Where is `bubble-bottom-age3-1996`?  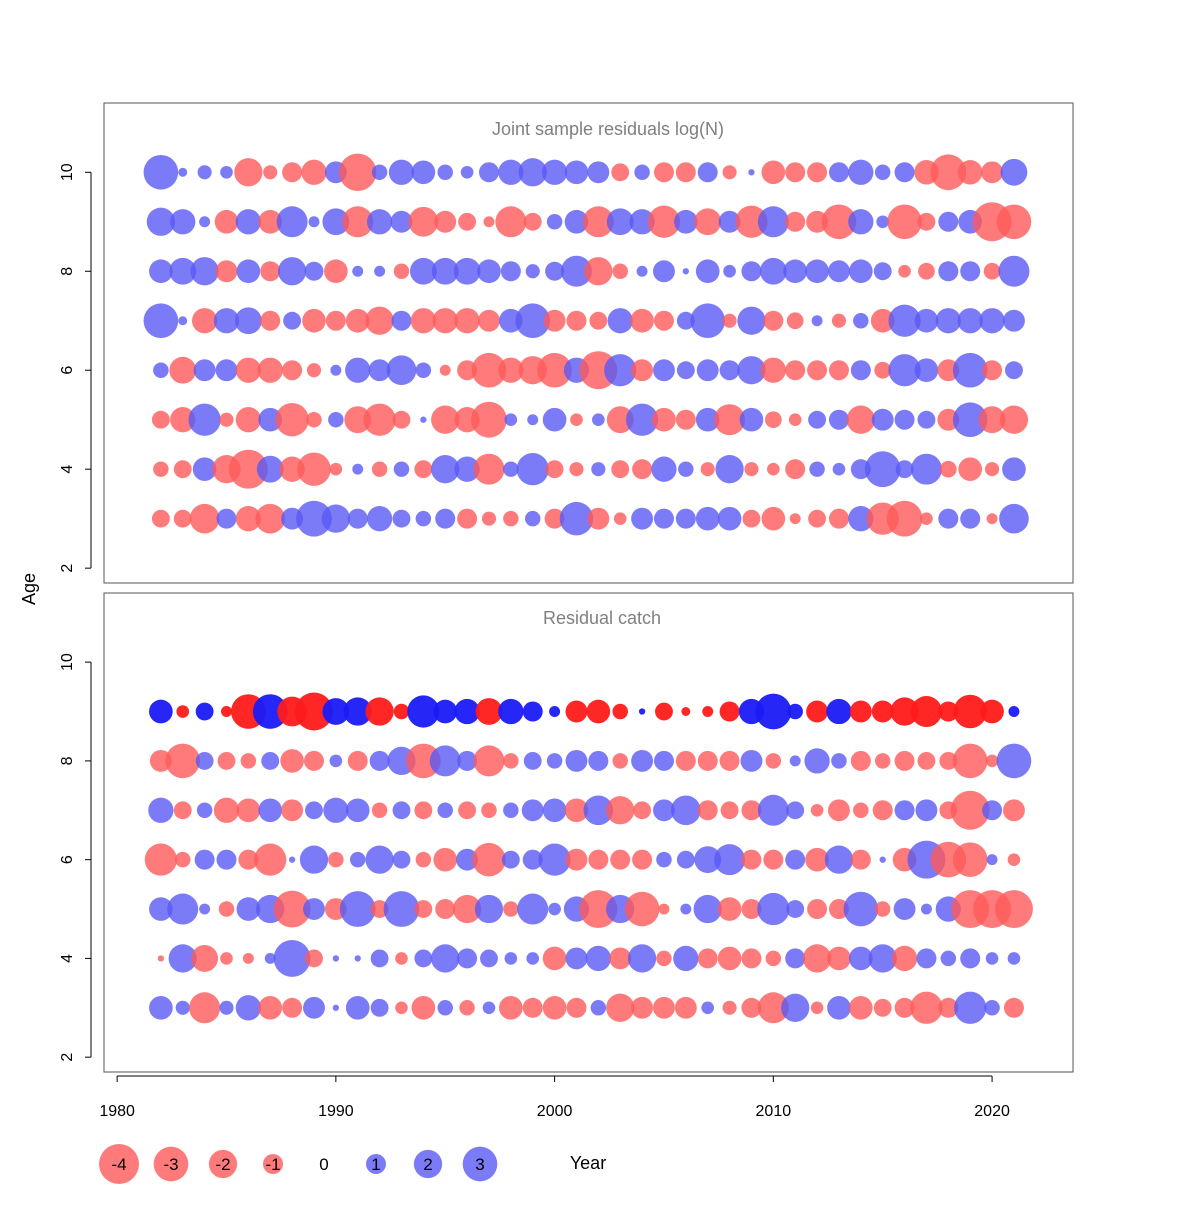
bubble-bottom-age3-1996 is located at coordinates (467, 1008).